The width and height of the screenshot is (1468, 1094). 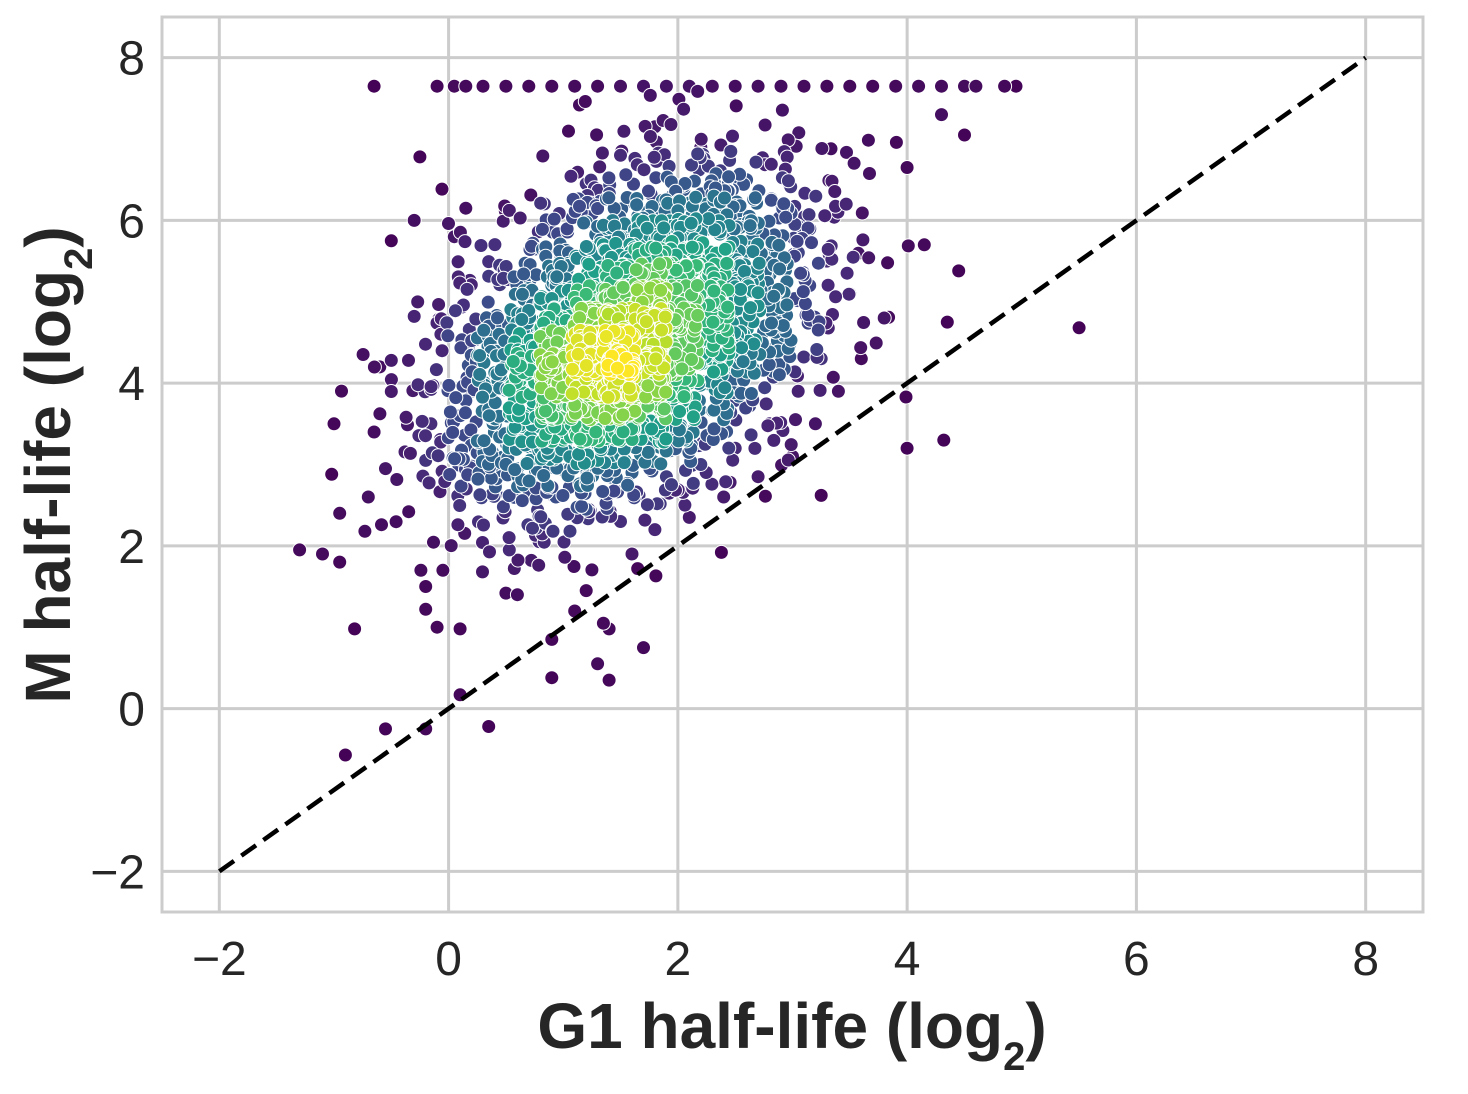 I want to click on x-tick-label: 8, so click(x=1365, y=959).